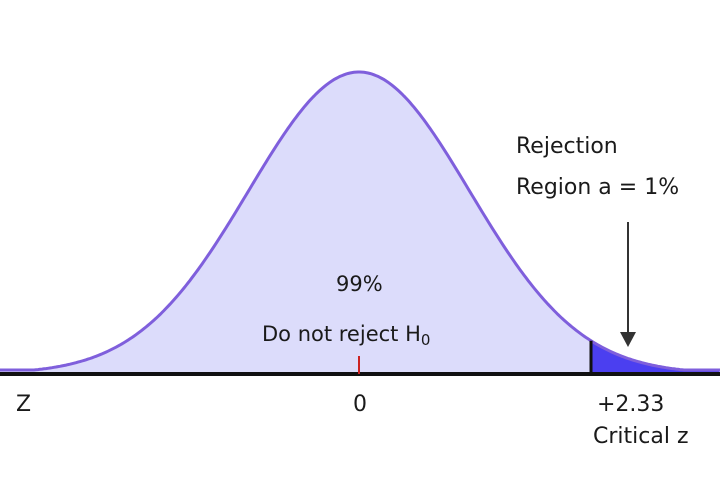 The image size is (720, 480). What do you see at coordinates (655, 357) in the screenshot?
I see `rejection-region-area` at bounding box center [655, 357].